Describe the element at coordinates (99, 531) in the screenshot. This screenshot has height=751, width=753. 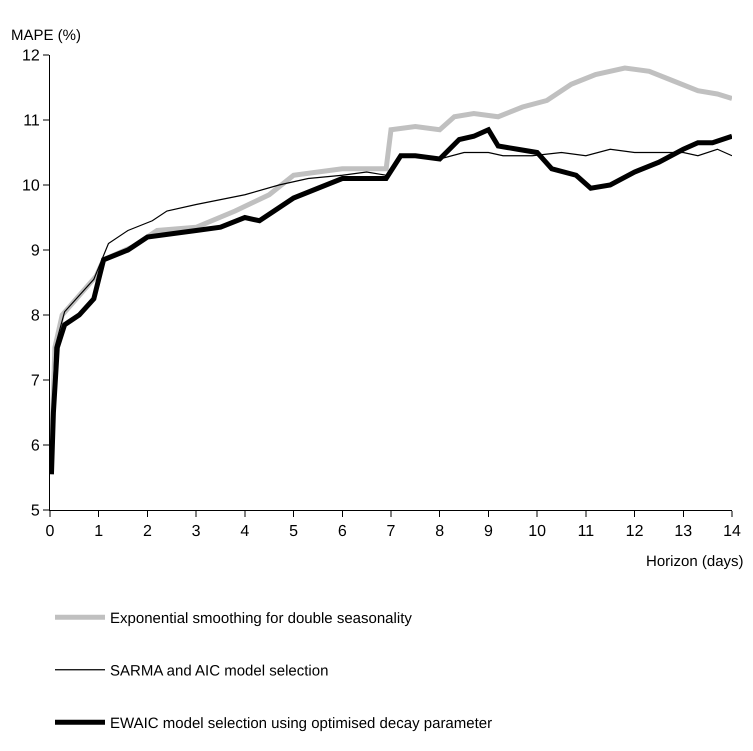
I see `x-tick-label: 1` at that location.